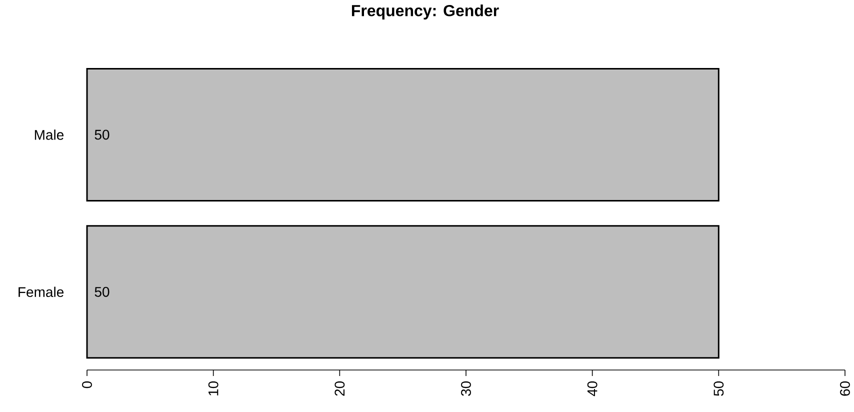 The width and height of the screenshot is (854, 412). I want to click on x-tick-label: 40, so click(592, 388).